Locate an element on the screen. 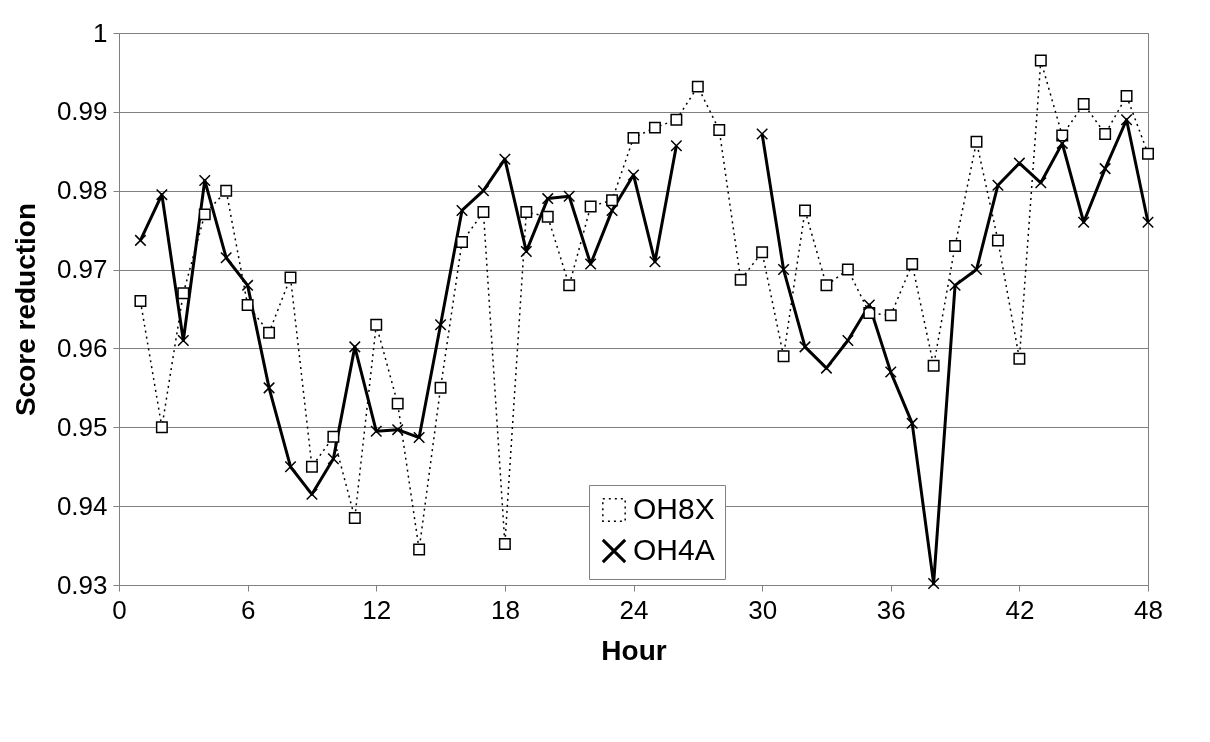 Image resolution: width=1210 pixels, height=742 pixels. y-tick-label: 0.96 is located at coordinates (82, 347).